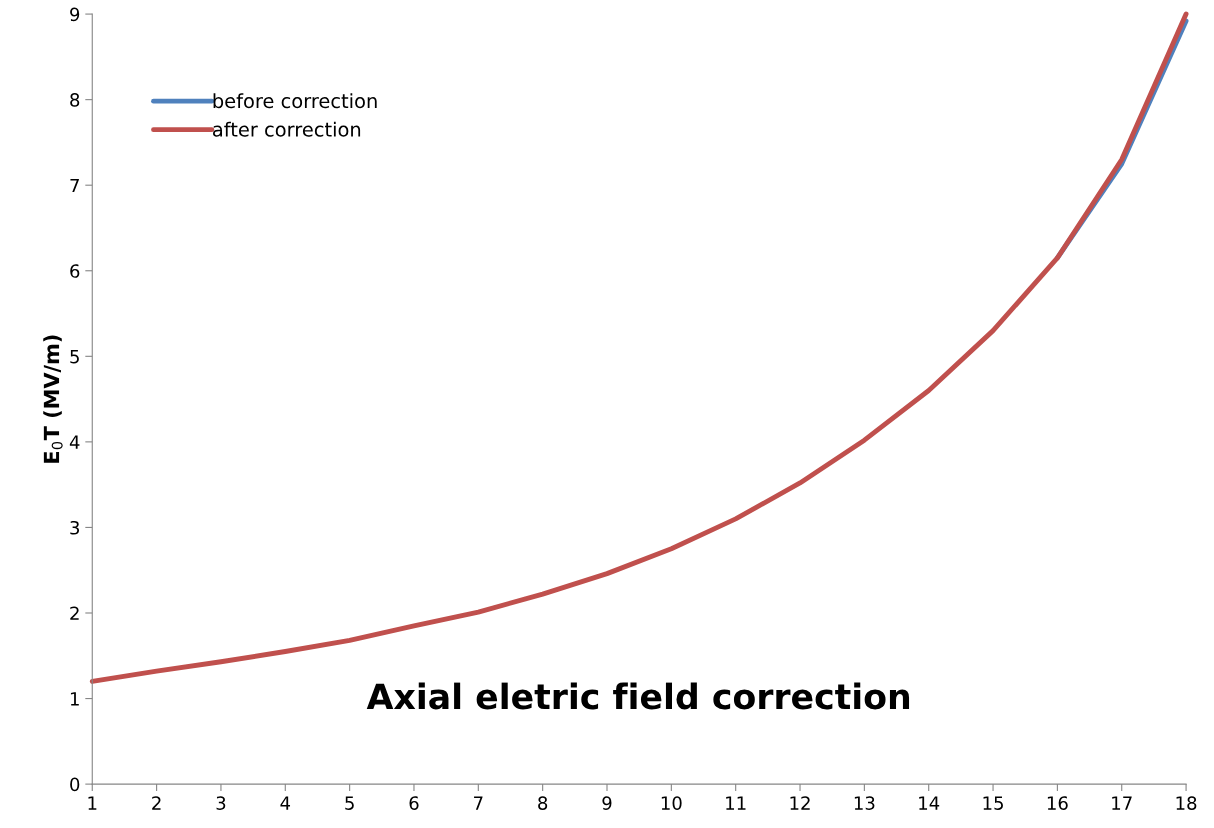 The width and height of the screenshot is (1214, 828). I want to click on x-tick-label: 17, so click(1122, 803).